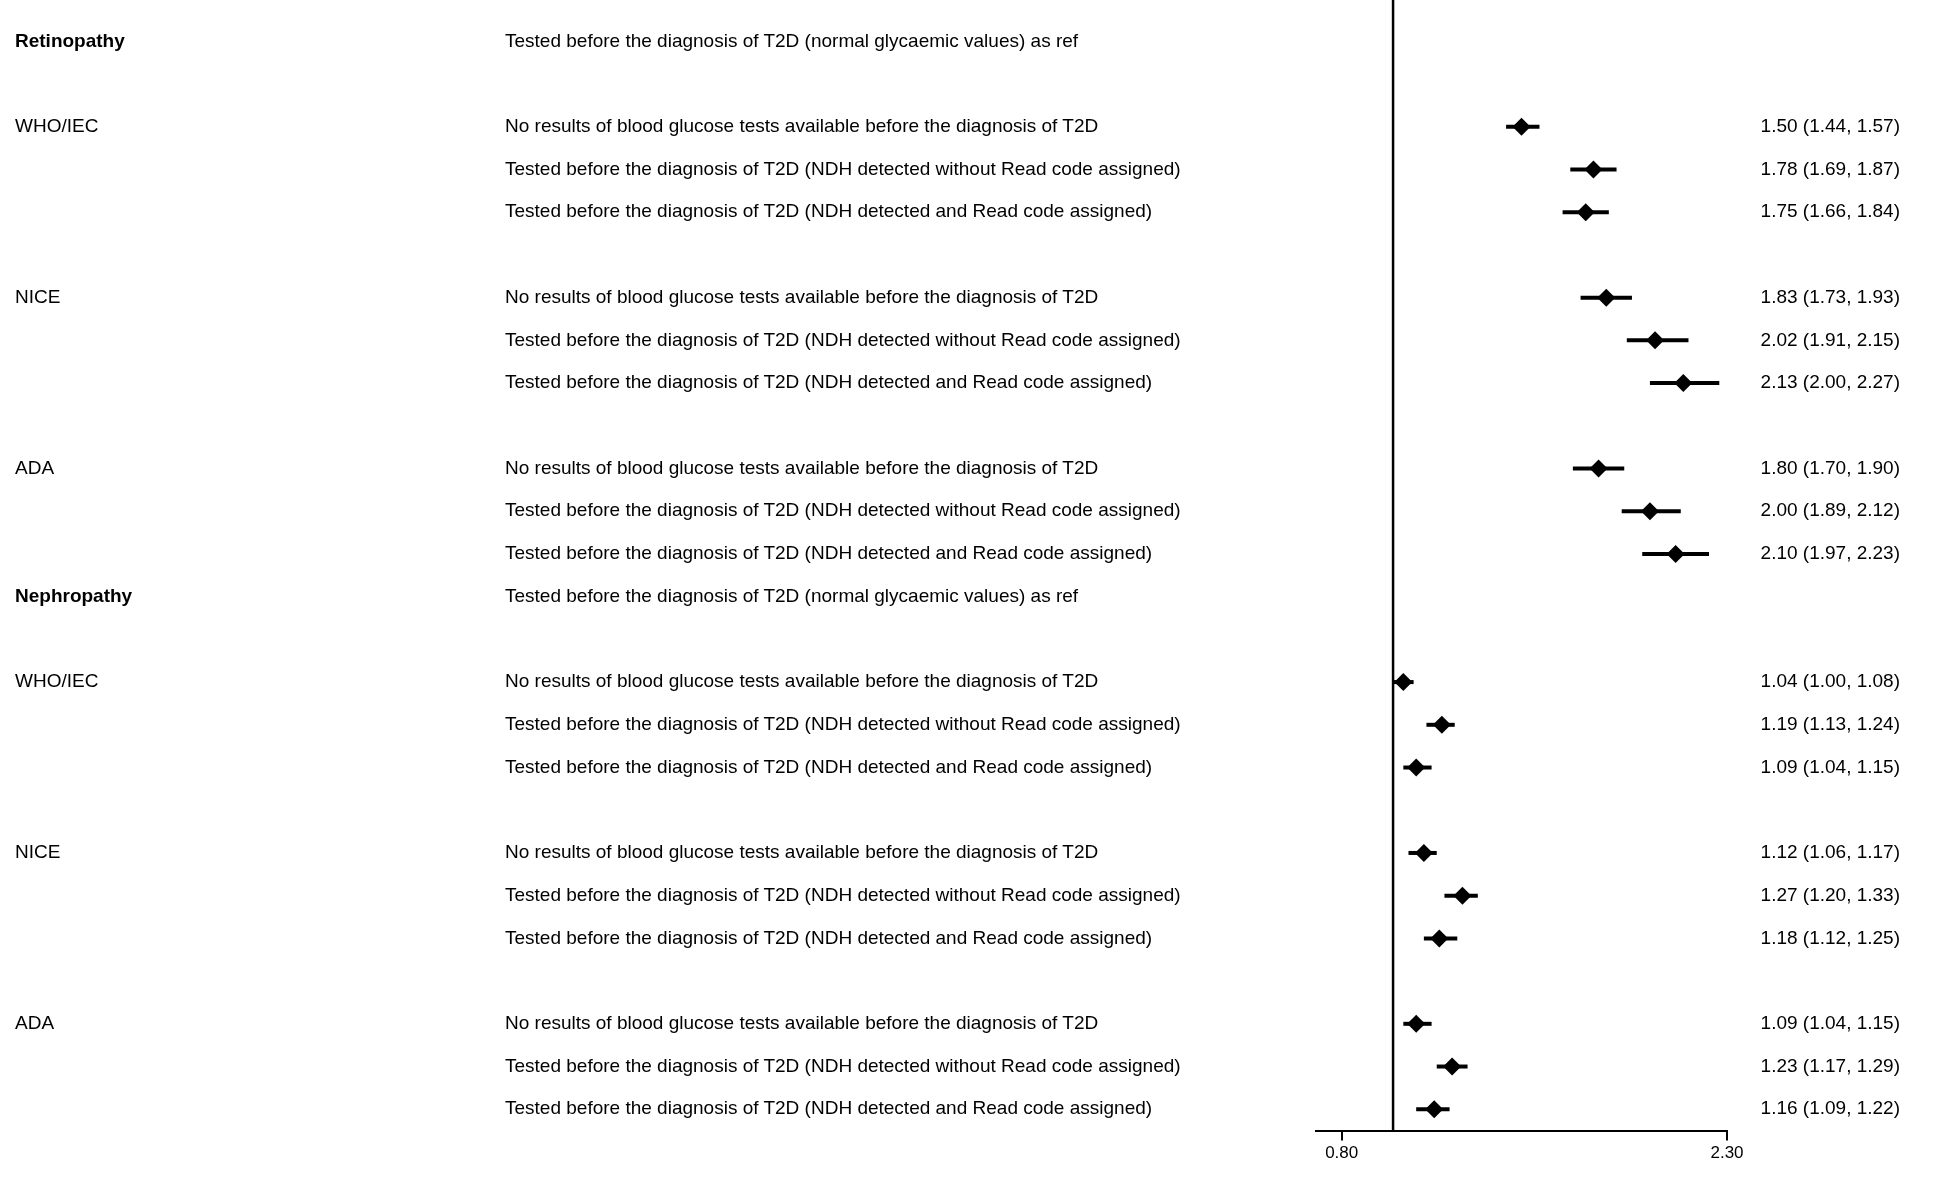 This screenshot has height=1197, width=1939. What do you see at coordinates (1830, 894) in the screenshot?
I see `data-label: 1.27 (1.20, 1.33)` at bounding box center [1830, 894].